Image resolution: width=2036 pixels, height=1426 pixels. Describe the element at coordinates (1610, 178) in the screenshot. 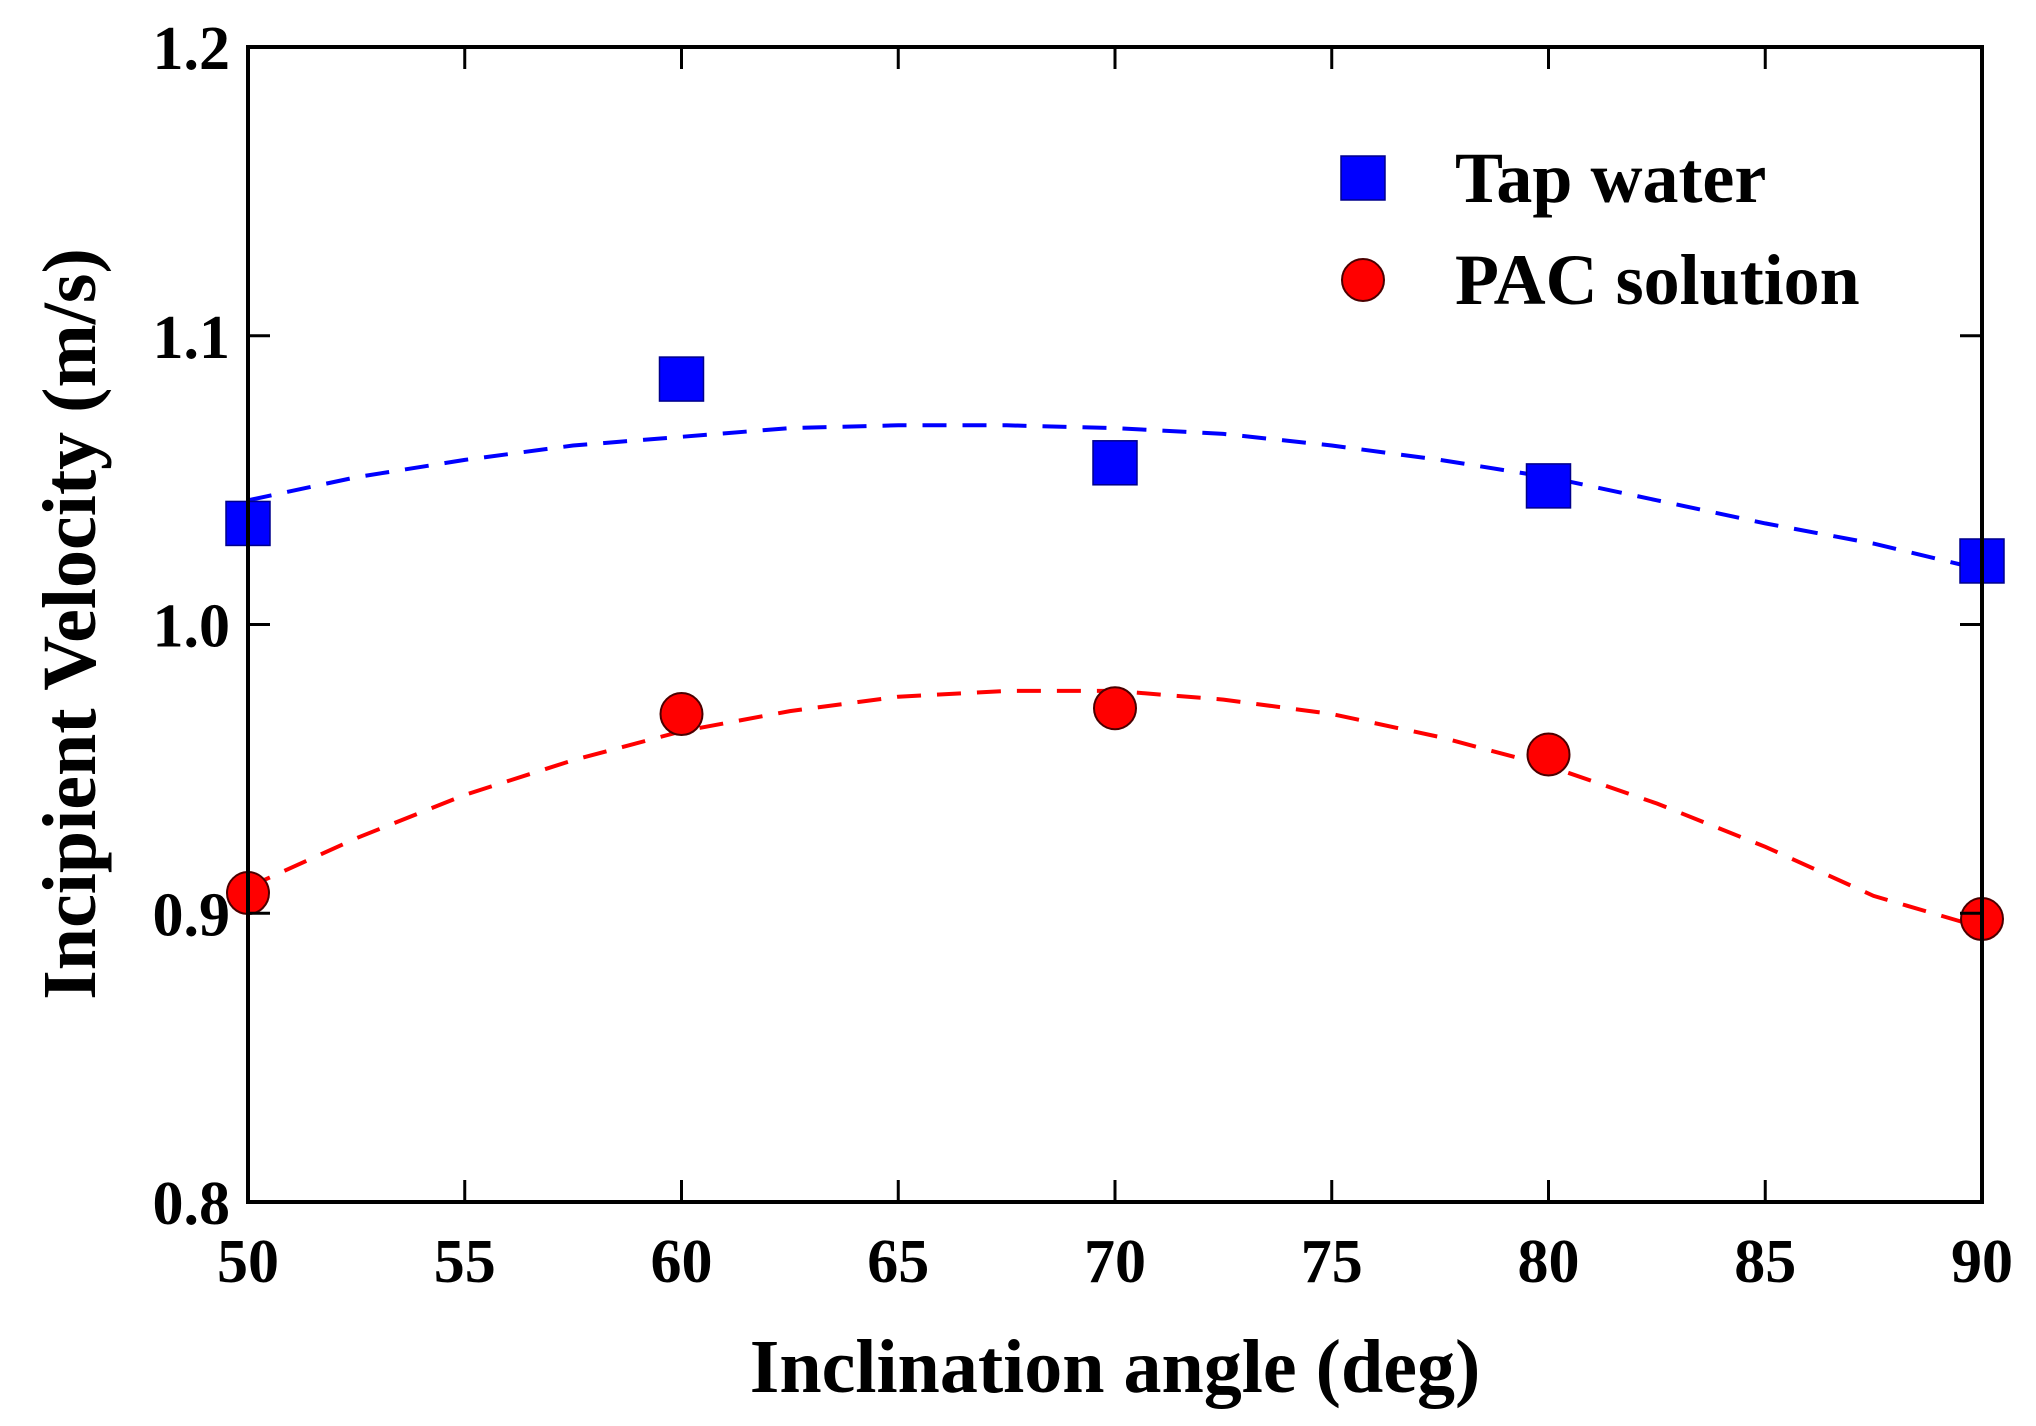

I see `legend-label: Tap water` at that location.